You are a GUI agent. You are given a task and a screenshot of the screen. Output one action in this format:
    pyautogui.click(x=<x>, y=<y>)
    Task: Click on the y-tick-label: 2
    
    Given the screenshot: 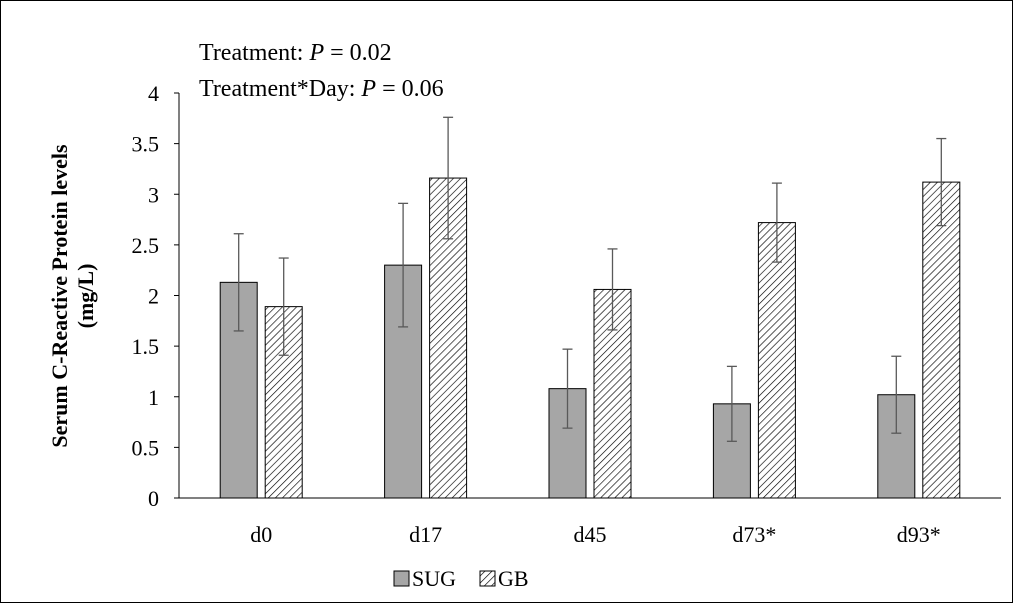 What is the action you would take?
    pyautogui.click(x=153, y=296)
    